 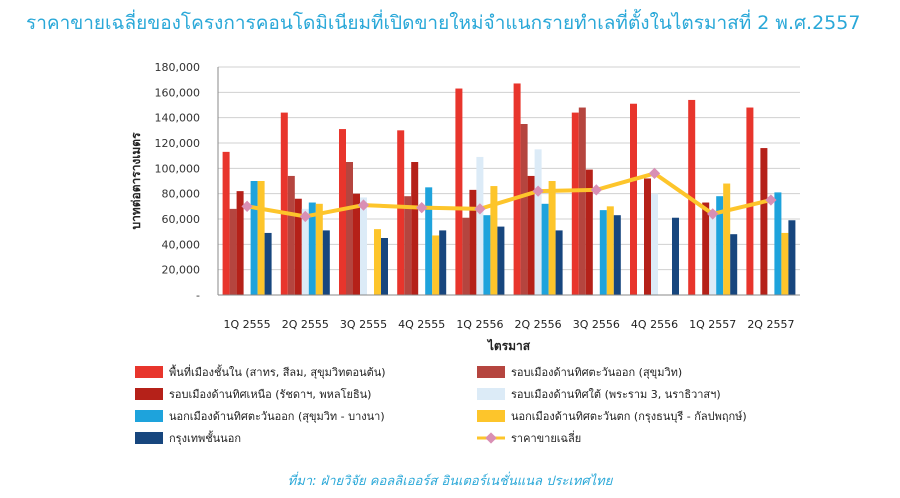 What do you see at coordinates (178, 143) in the screenshot?
I see `y-tick-label: 120,000` at bounding box center [178, 143].